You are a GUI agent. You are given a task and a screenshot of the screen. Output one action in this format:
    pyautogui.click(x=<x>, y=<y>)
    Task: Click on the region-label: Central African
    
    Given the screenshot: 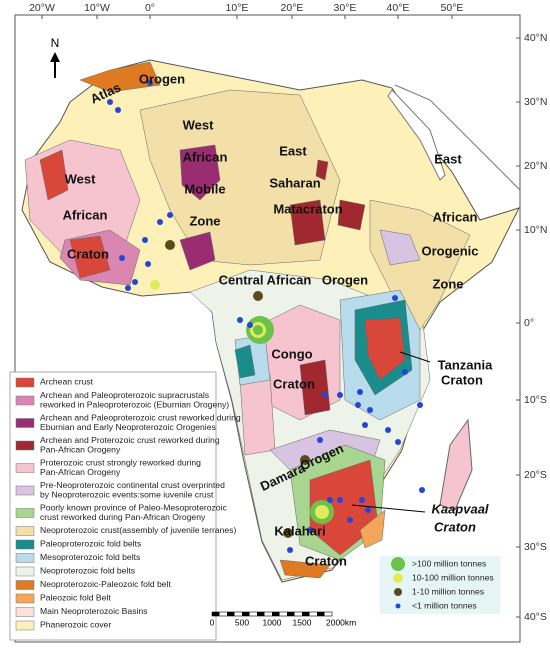 What is the action you would take?
    pyautogui.click(x=265, y=279)
    